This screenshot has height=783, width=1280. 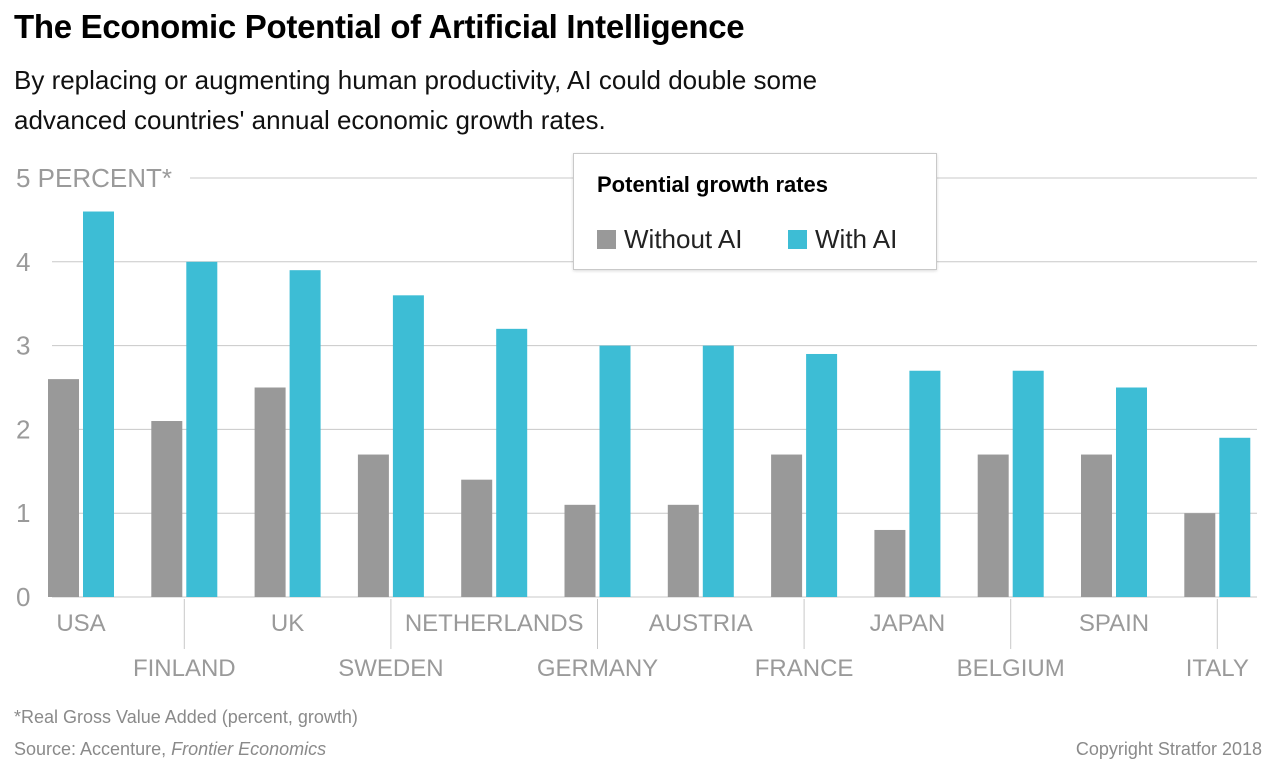 What do you see at coordinates (249, 749) in the screenshot?
I see `source-italic: Frontier Economics` at bounding box center [249, 749].